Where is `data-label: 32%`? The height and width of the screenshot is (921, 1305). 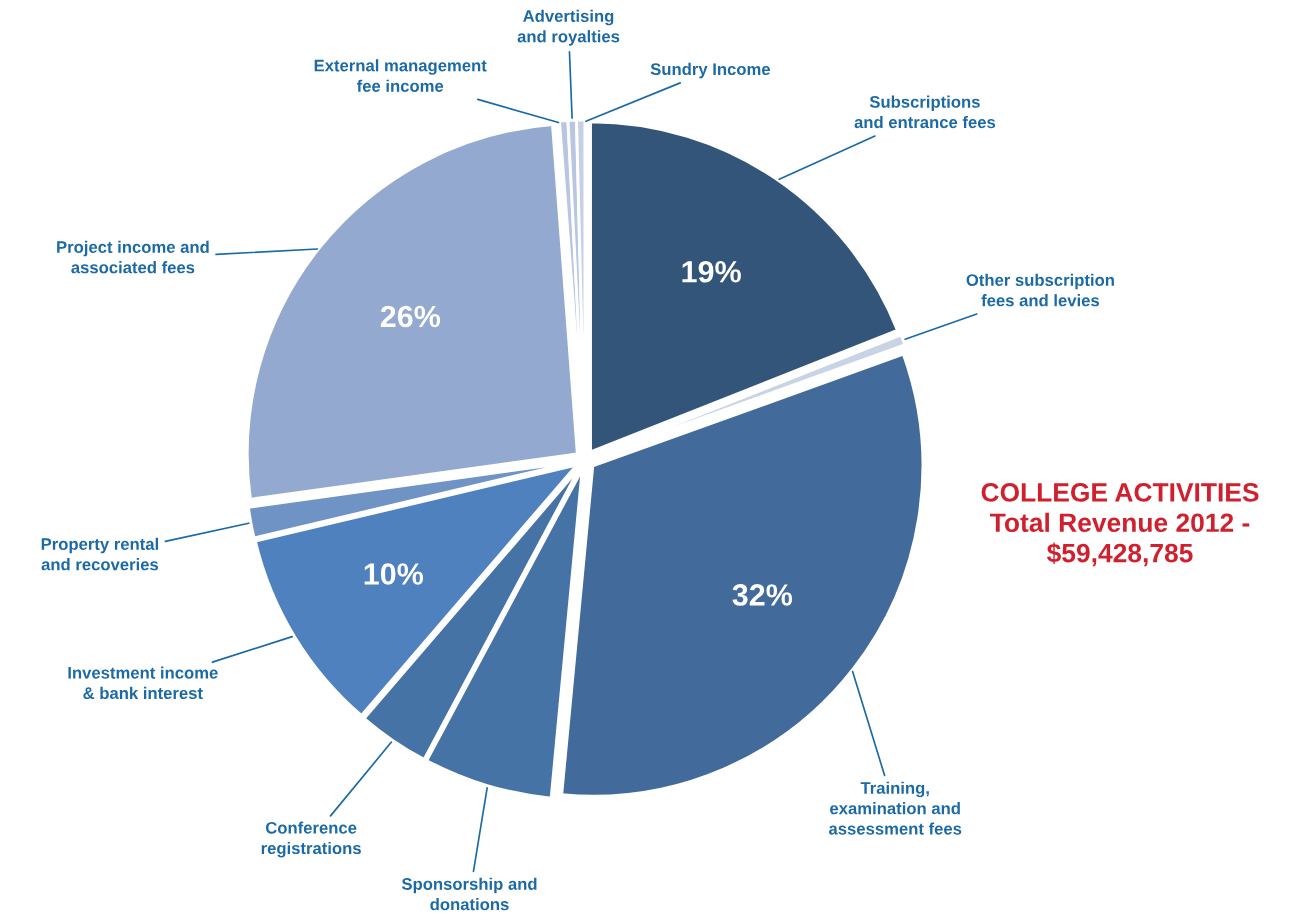 data-label: 32% is located at coordinates (762, 595).